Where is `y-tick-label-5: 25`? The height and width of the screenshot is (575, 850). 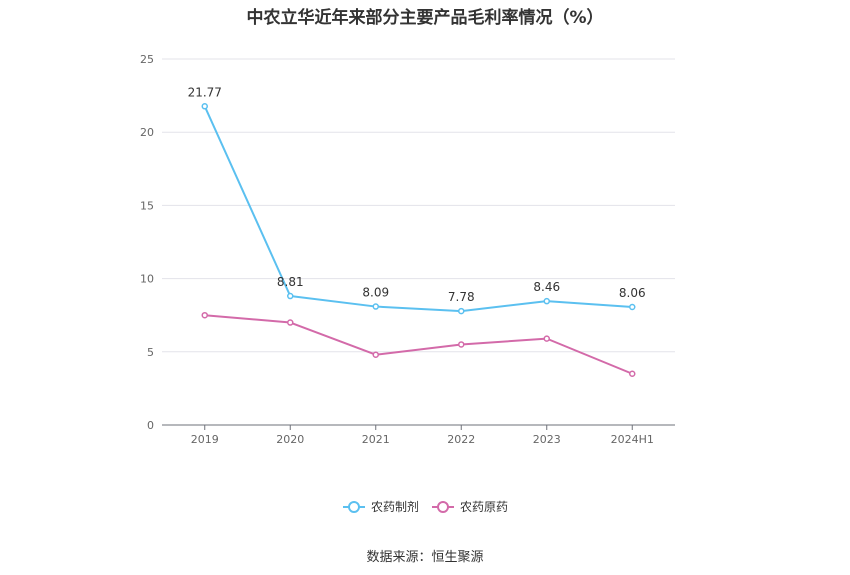 y-tick-label-5: 25 is located at coordinates (147, 59).